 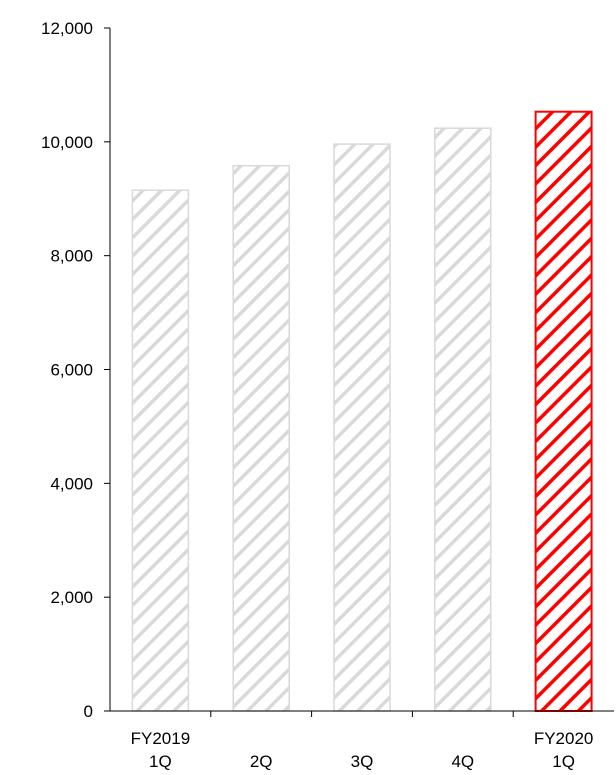 I want to click on x-axis-labels: FY2019 1Q 2Q 3Q 4Q FY2020 1Q, so click(x=362, y=750).